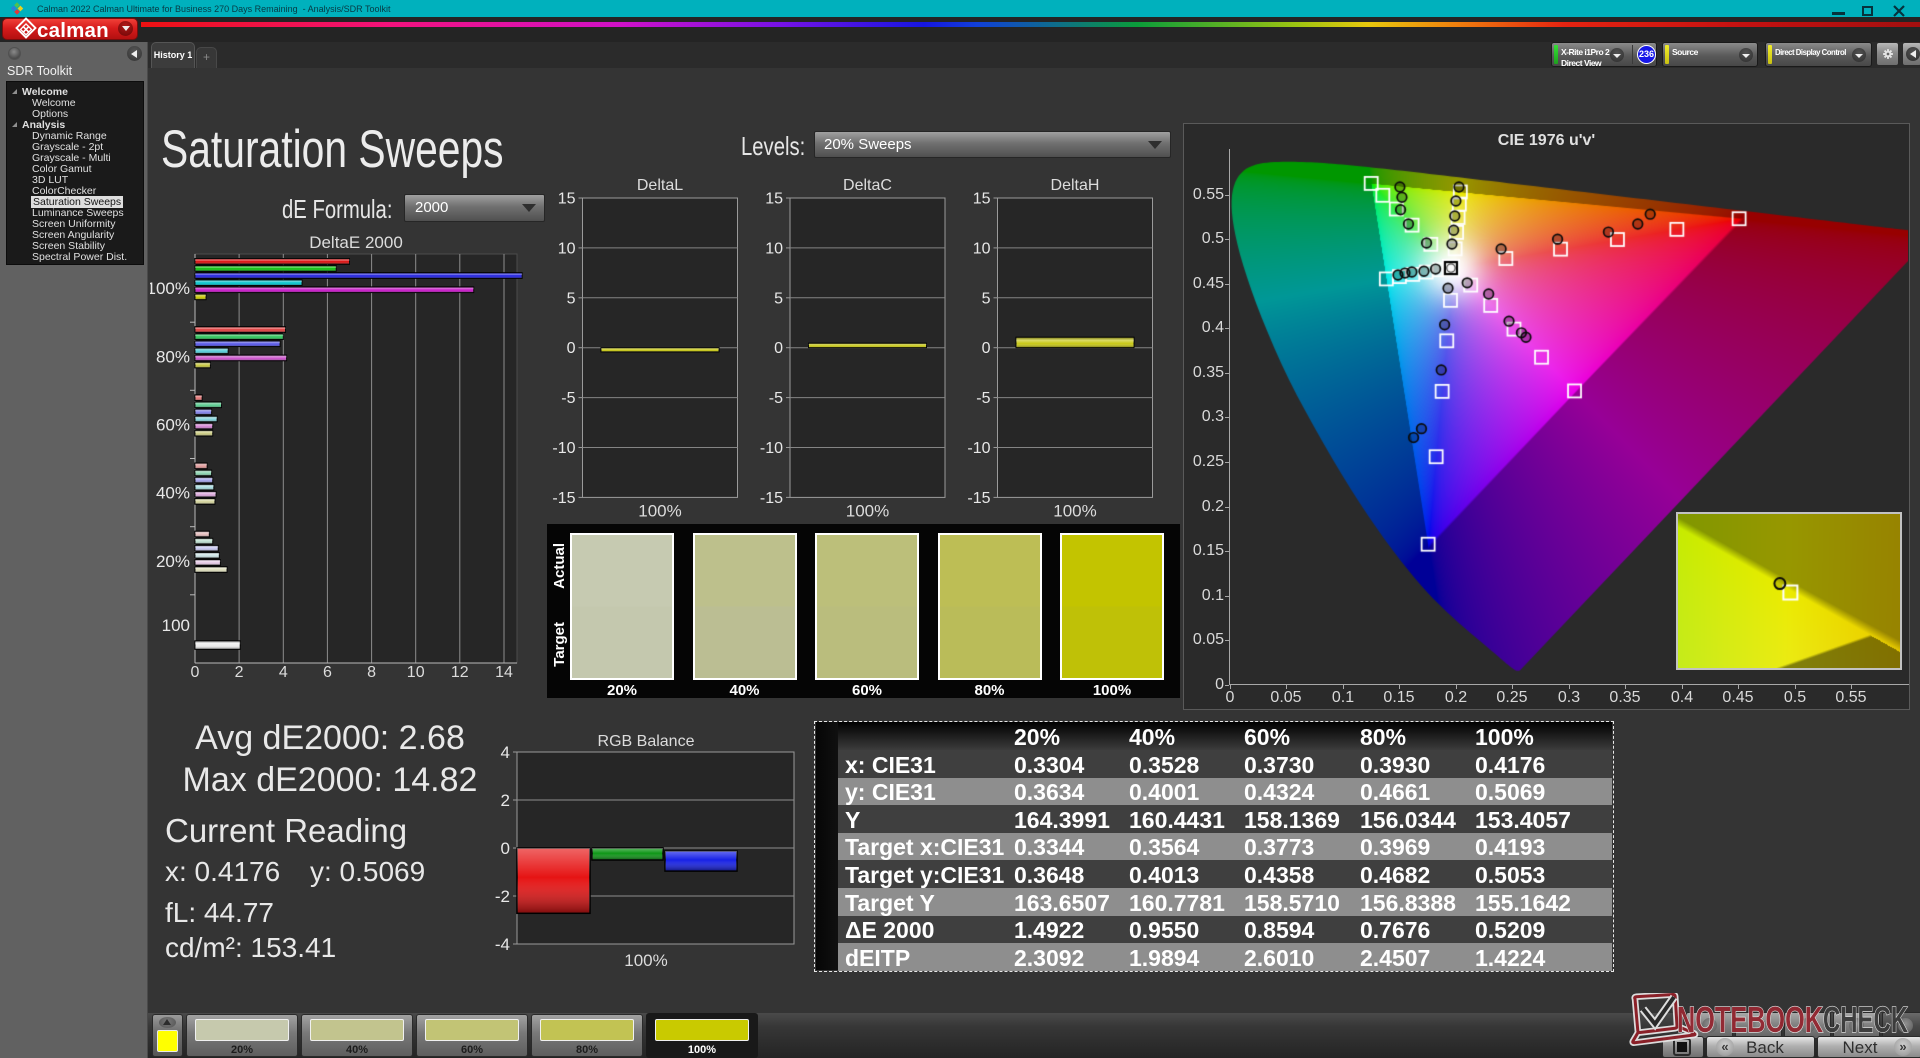  Describe the element at coordinates (660, 185) in the screenshot. I see `svg-text: DeltaL` at that location.